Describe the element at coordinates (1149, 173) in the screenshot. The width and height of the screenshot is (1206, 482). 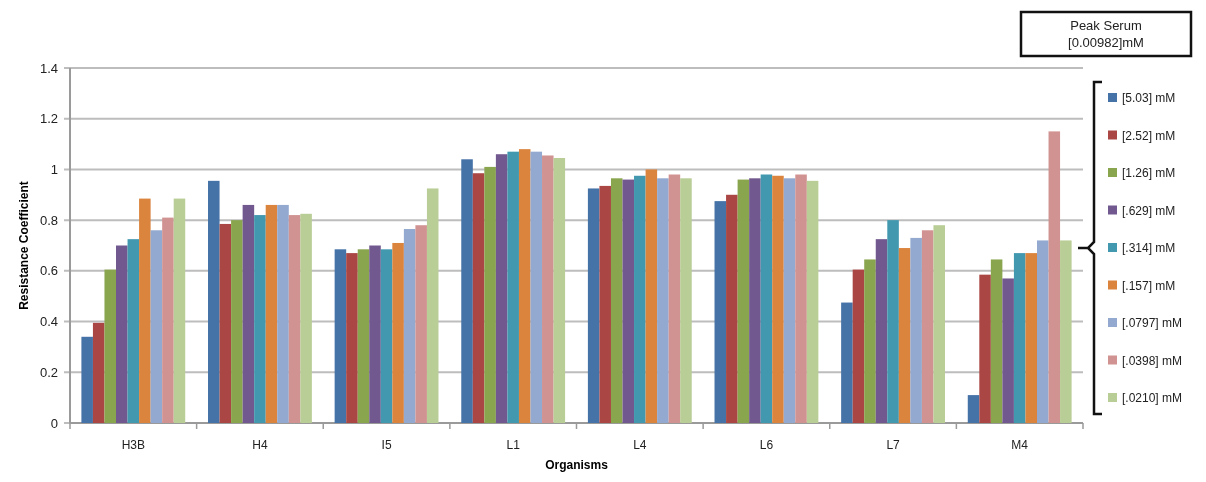
I see `legend-label: [1.26] mM` at that location.